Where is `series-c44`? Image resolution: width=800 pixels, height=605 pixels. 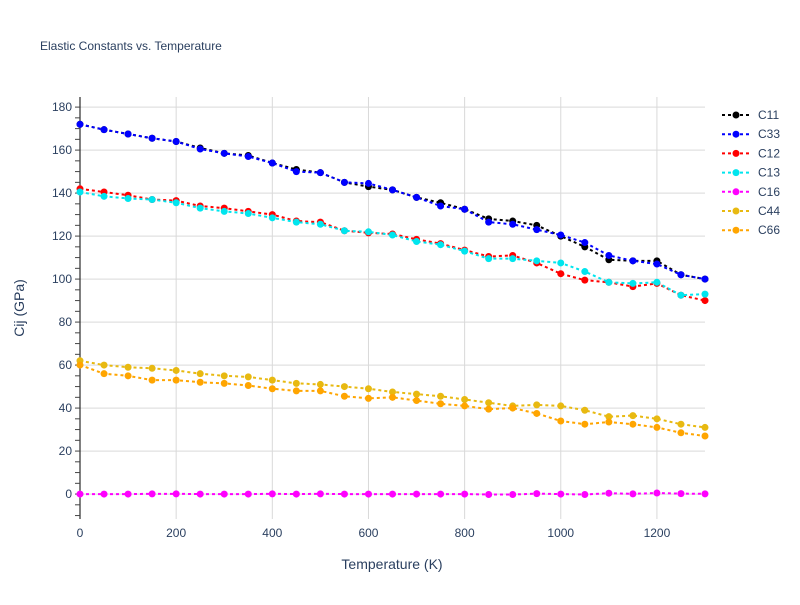
series-c44 is located at coordinates (392, 394).